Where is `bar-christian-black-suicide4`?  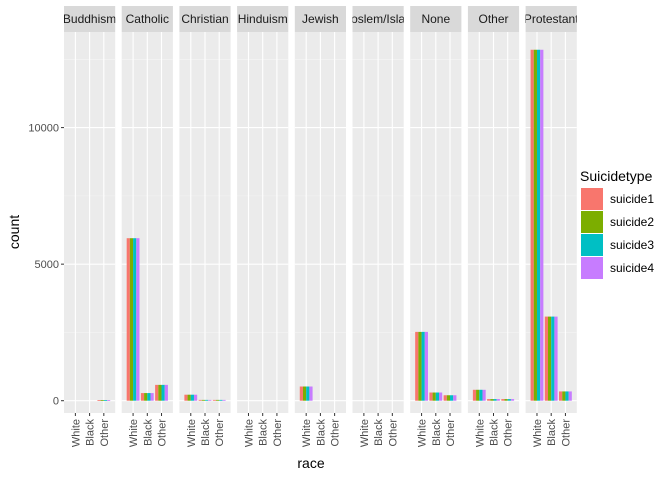
bar-christian-black-suicide4 is located at coordinates (210, 400).